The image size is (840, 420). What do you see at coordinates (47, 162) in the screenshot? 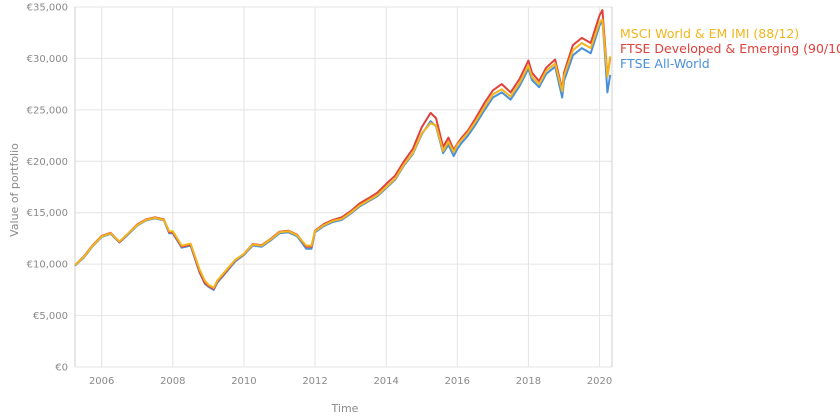
I see `y-tick-label: €20,000` at bounding box center [47, 162].